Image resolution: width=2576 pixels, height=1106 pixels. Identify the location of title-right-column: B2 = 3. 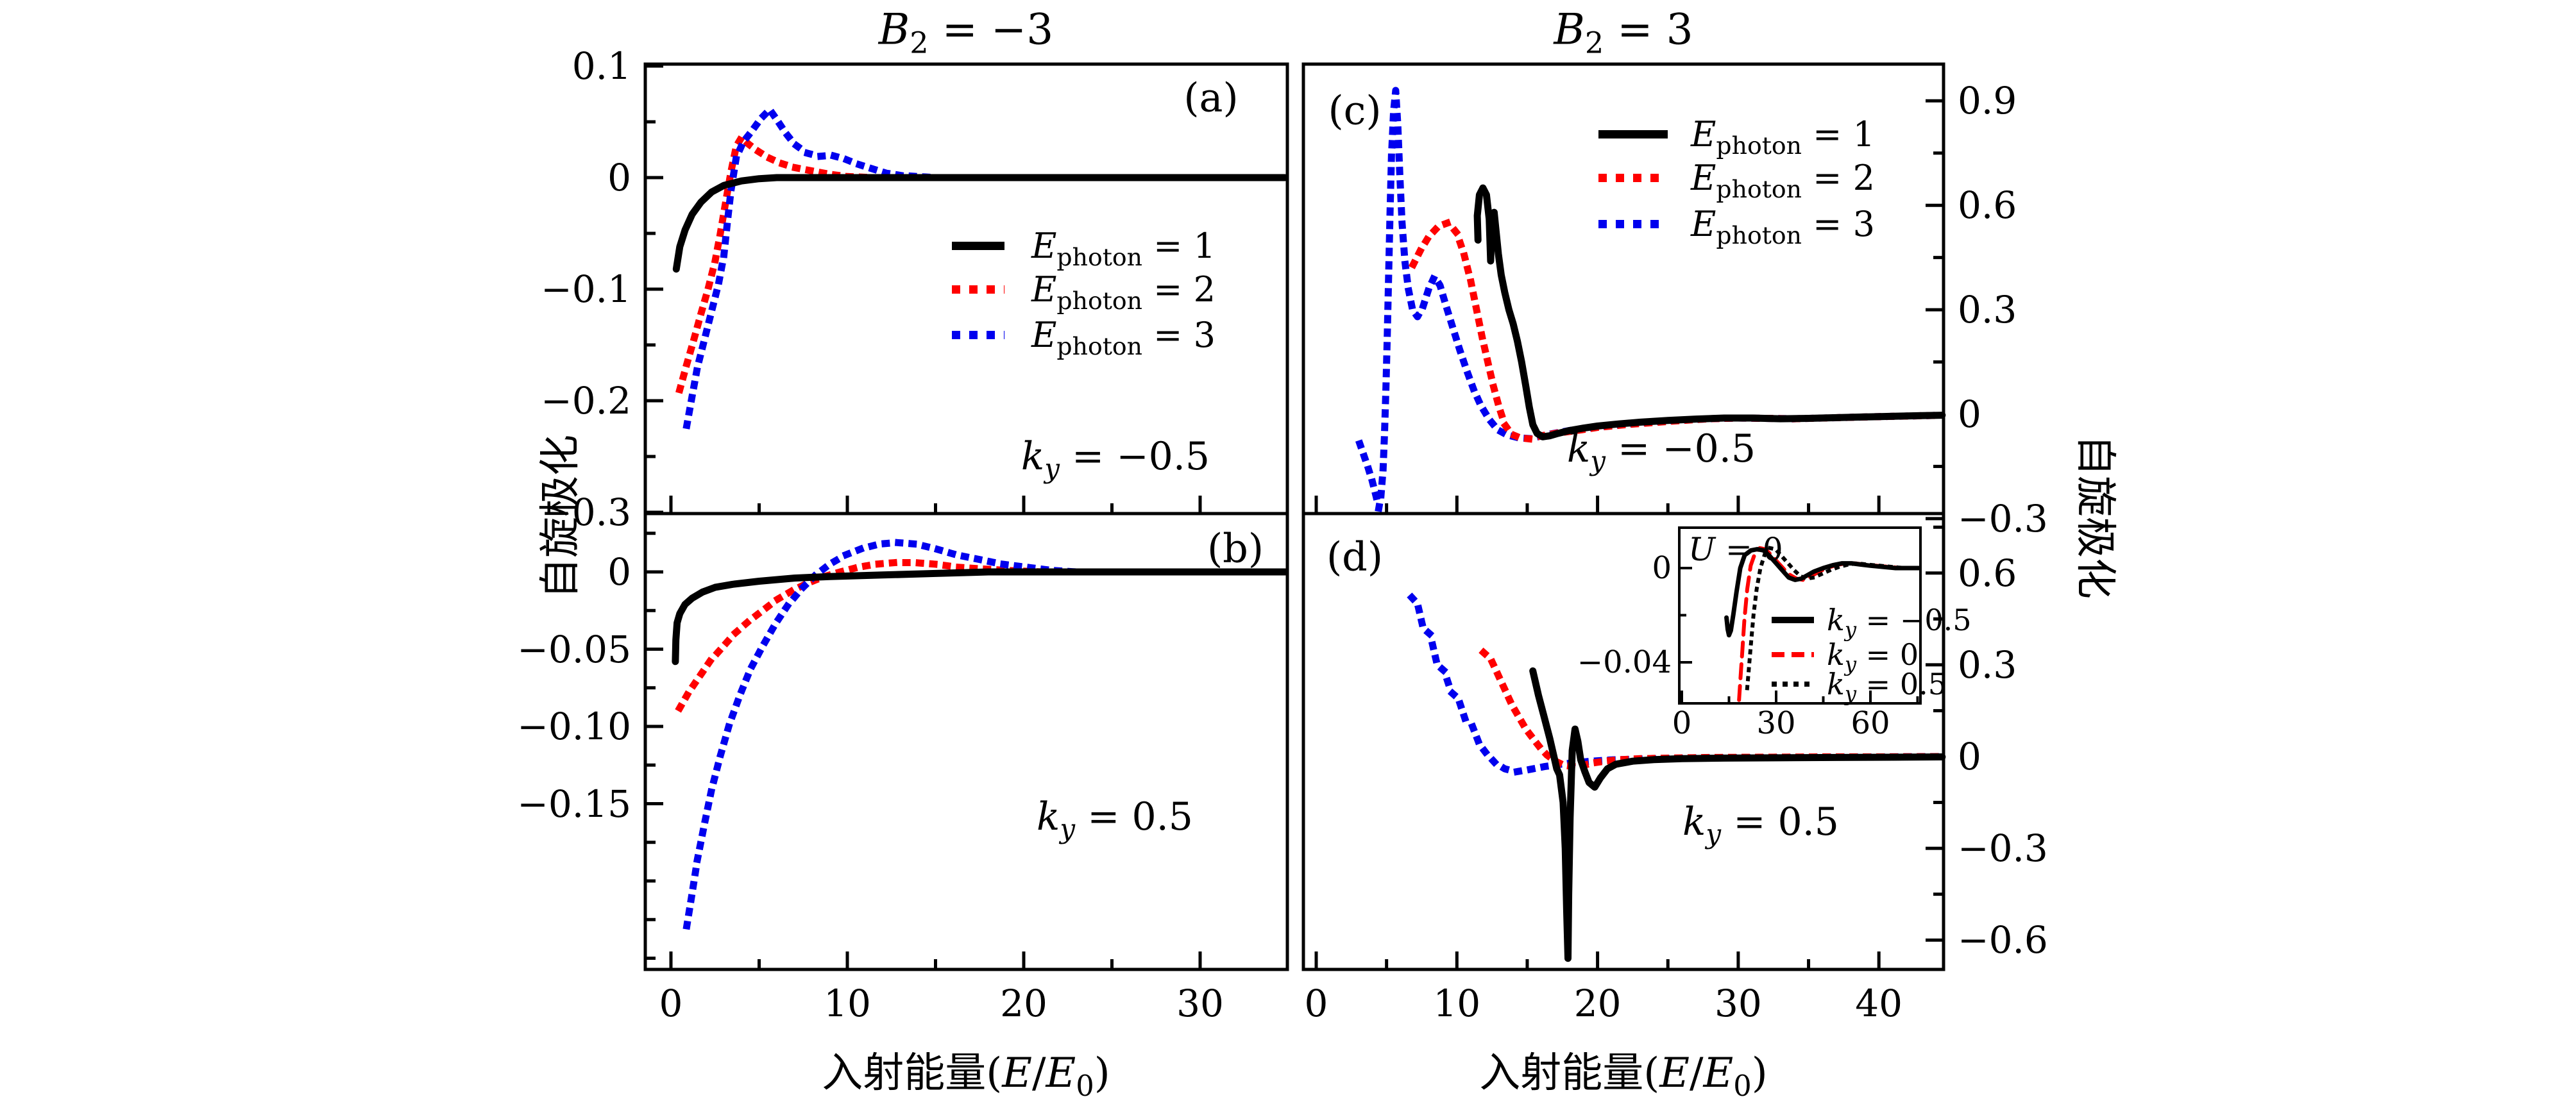
(1623, 31).